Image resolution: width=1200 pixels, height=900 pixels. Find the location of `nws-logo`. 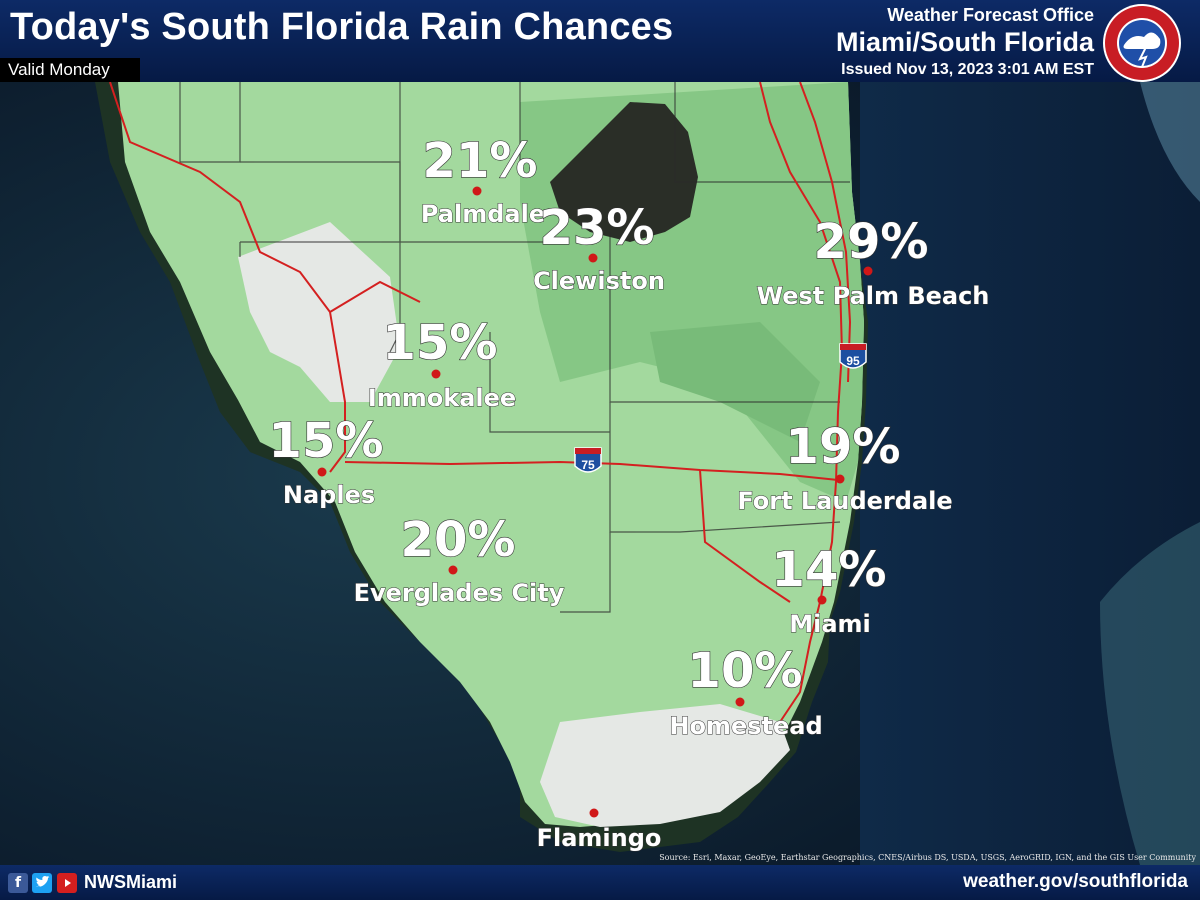

nws-logo is located at coordinates (1142, 43).